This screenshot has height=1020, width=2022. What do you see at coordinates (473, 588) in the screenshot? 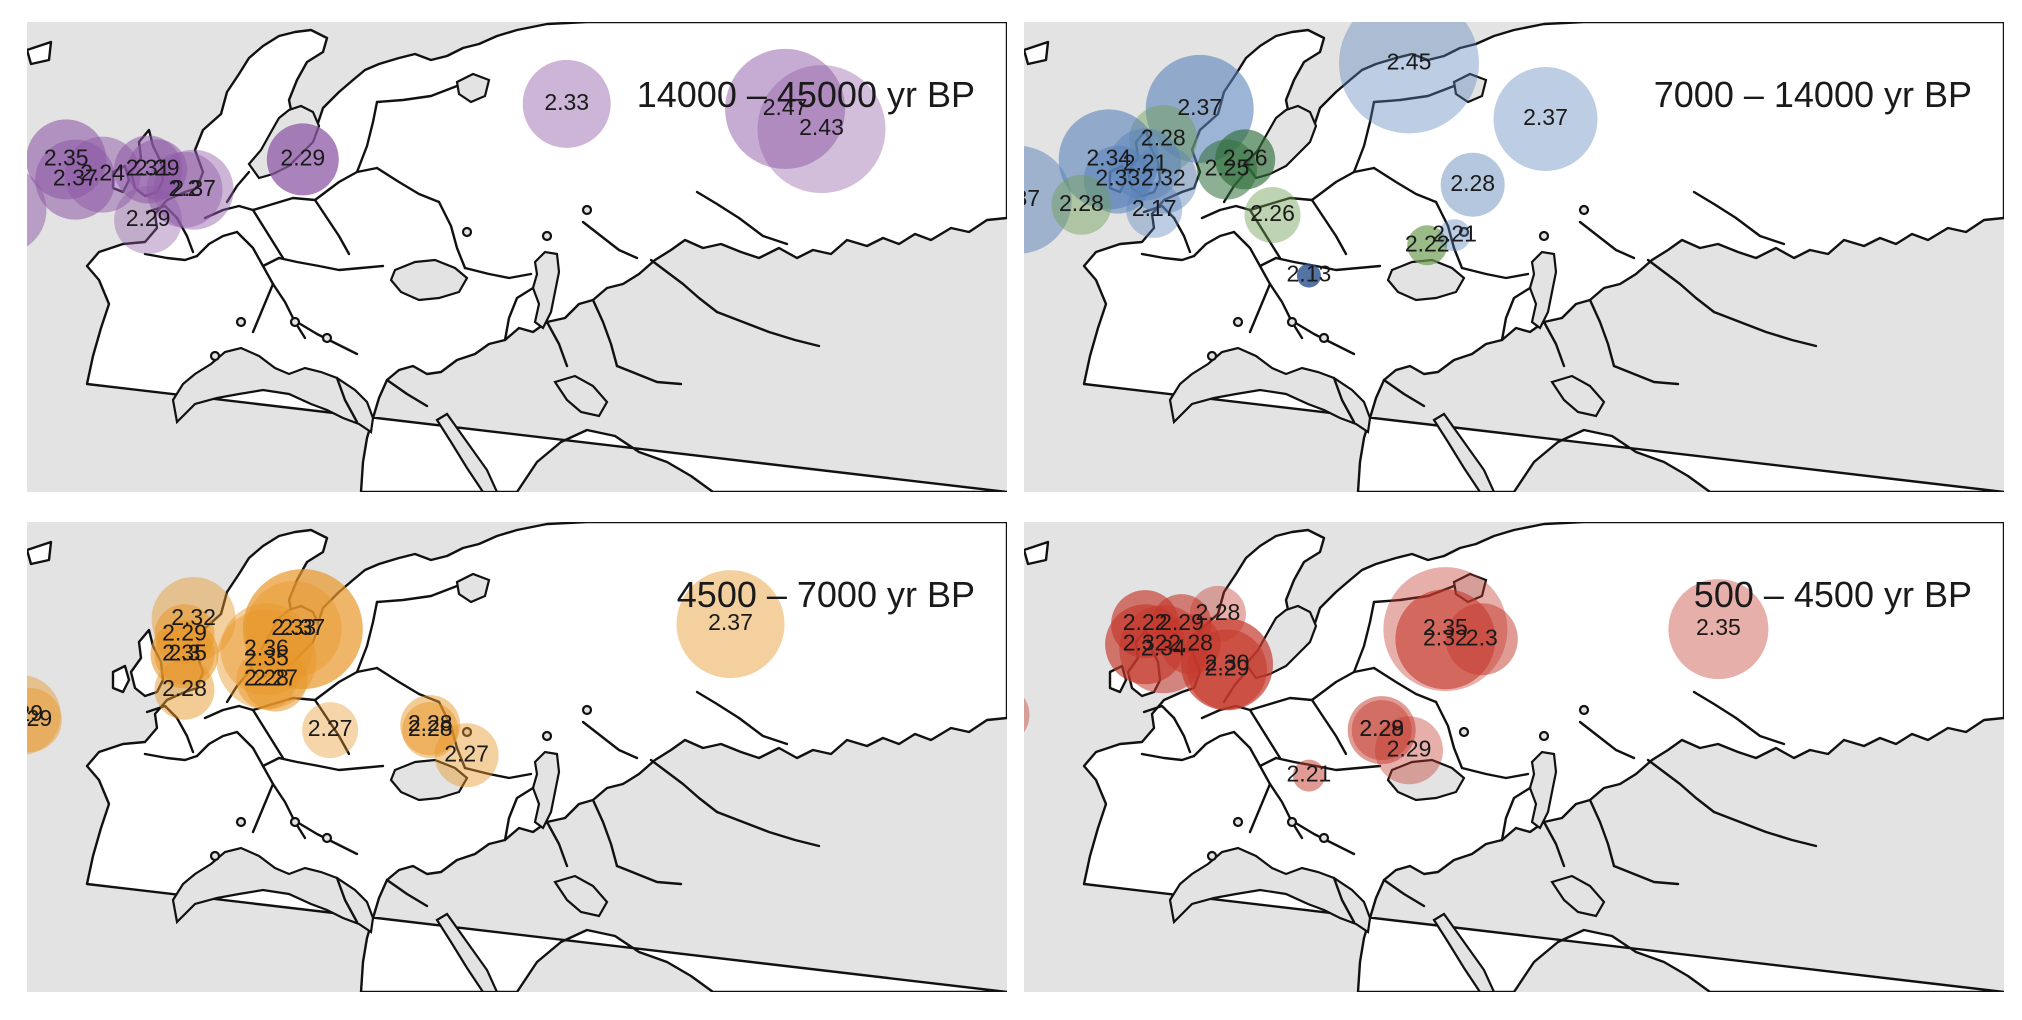
I see `white-sea` at bounding box center [473, 588].